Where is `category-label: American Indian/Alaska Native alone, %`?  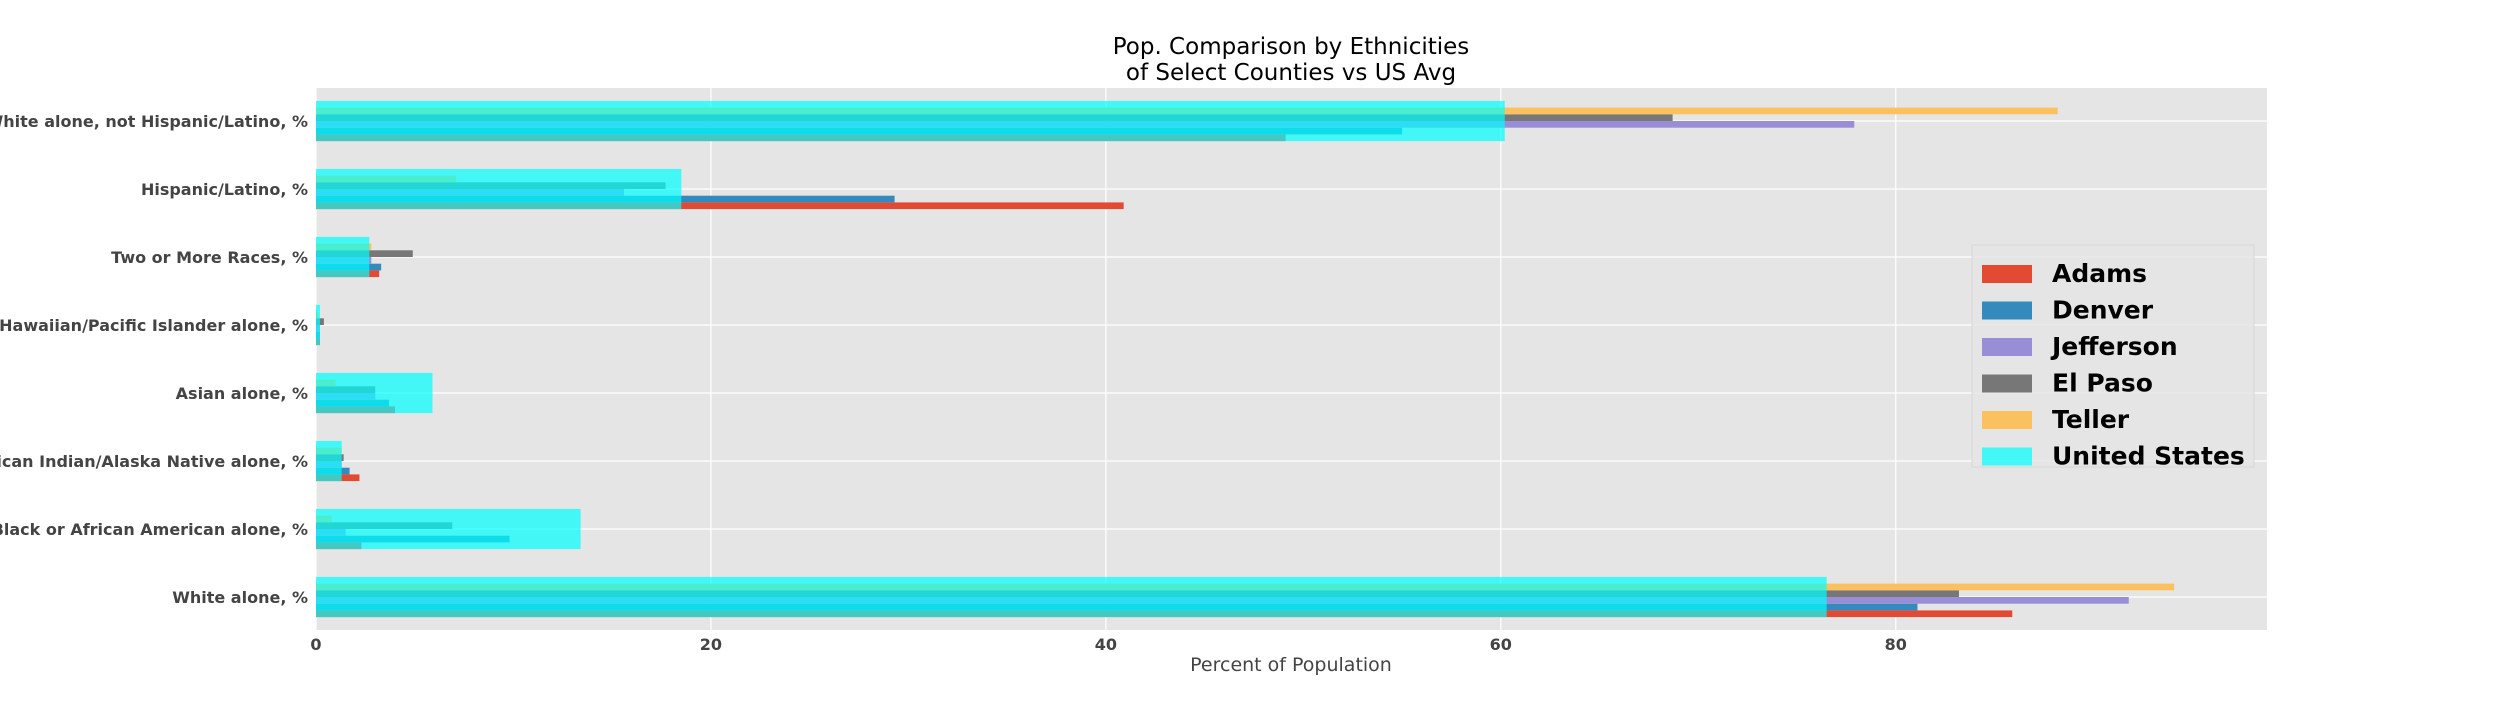
category-label: American Indian/Alaska Native alone, % is located at coordinates (154, 461).